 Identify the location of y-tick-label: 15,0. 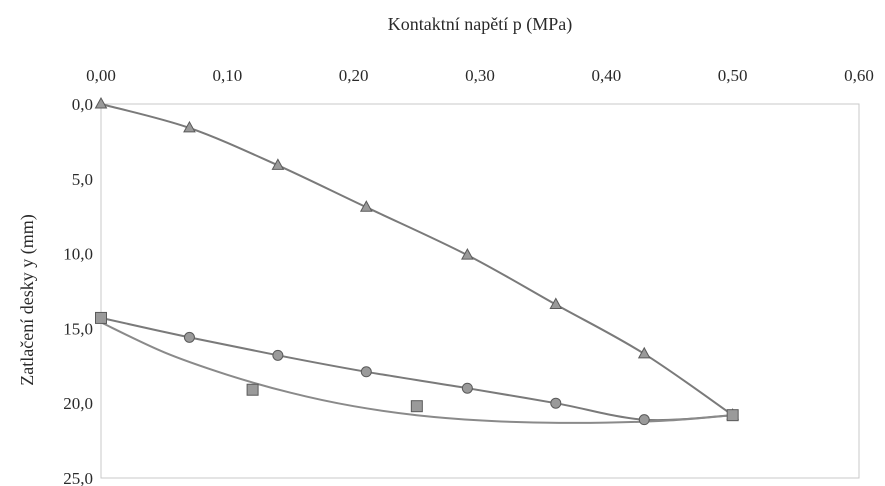
(78, 328).